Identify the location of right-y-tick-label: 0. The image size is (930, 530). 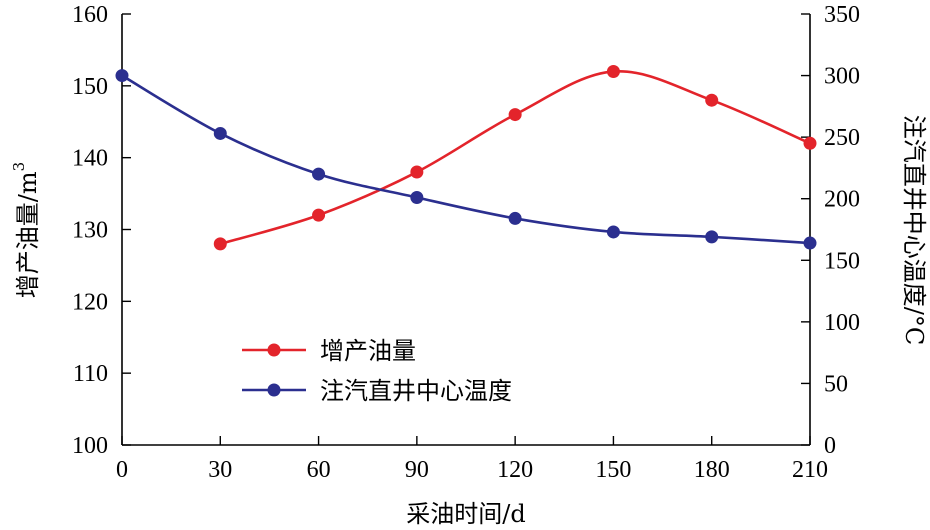
(830, 446).